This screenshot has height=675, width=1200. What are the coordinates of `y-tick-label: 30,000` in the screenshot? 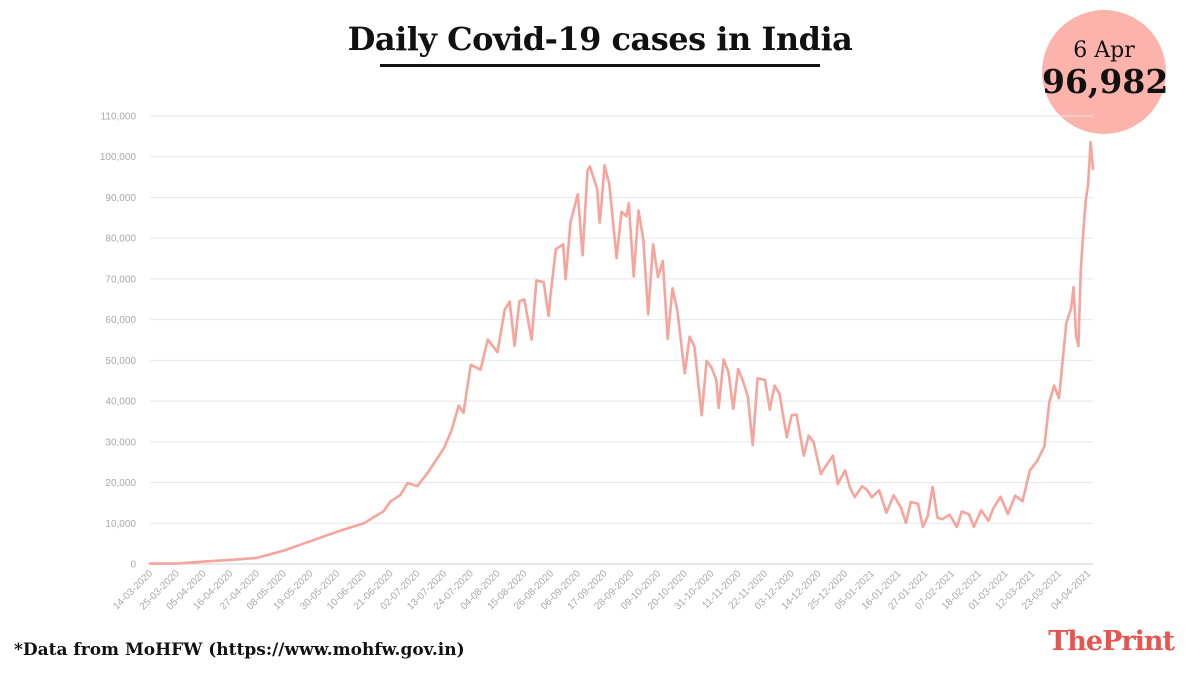 It's located at (120, 442).